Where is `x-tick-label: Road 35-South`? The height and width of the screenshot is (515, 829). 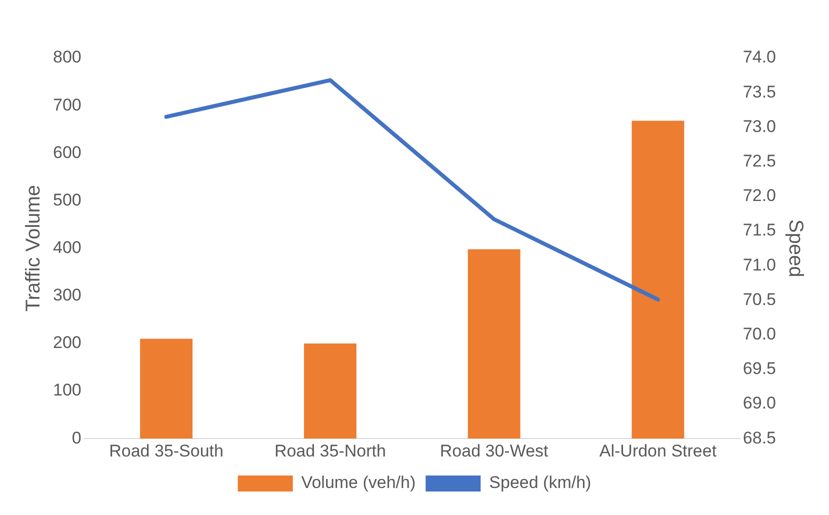 x-tick-label: Road 35-South is located at coordinates (166, 450).